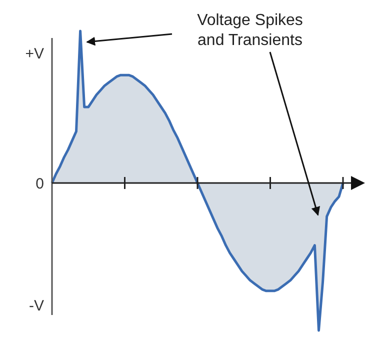 This screenshot has width=387, height=340. What do you see at coordinates (34, 53) in the screenshot?
I see `text: +V` at bounding box center [34, 53].